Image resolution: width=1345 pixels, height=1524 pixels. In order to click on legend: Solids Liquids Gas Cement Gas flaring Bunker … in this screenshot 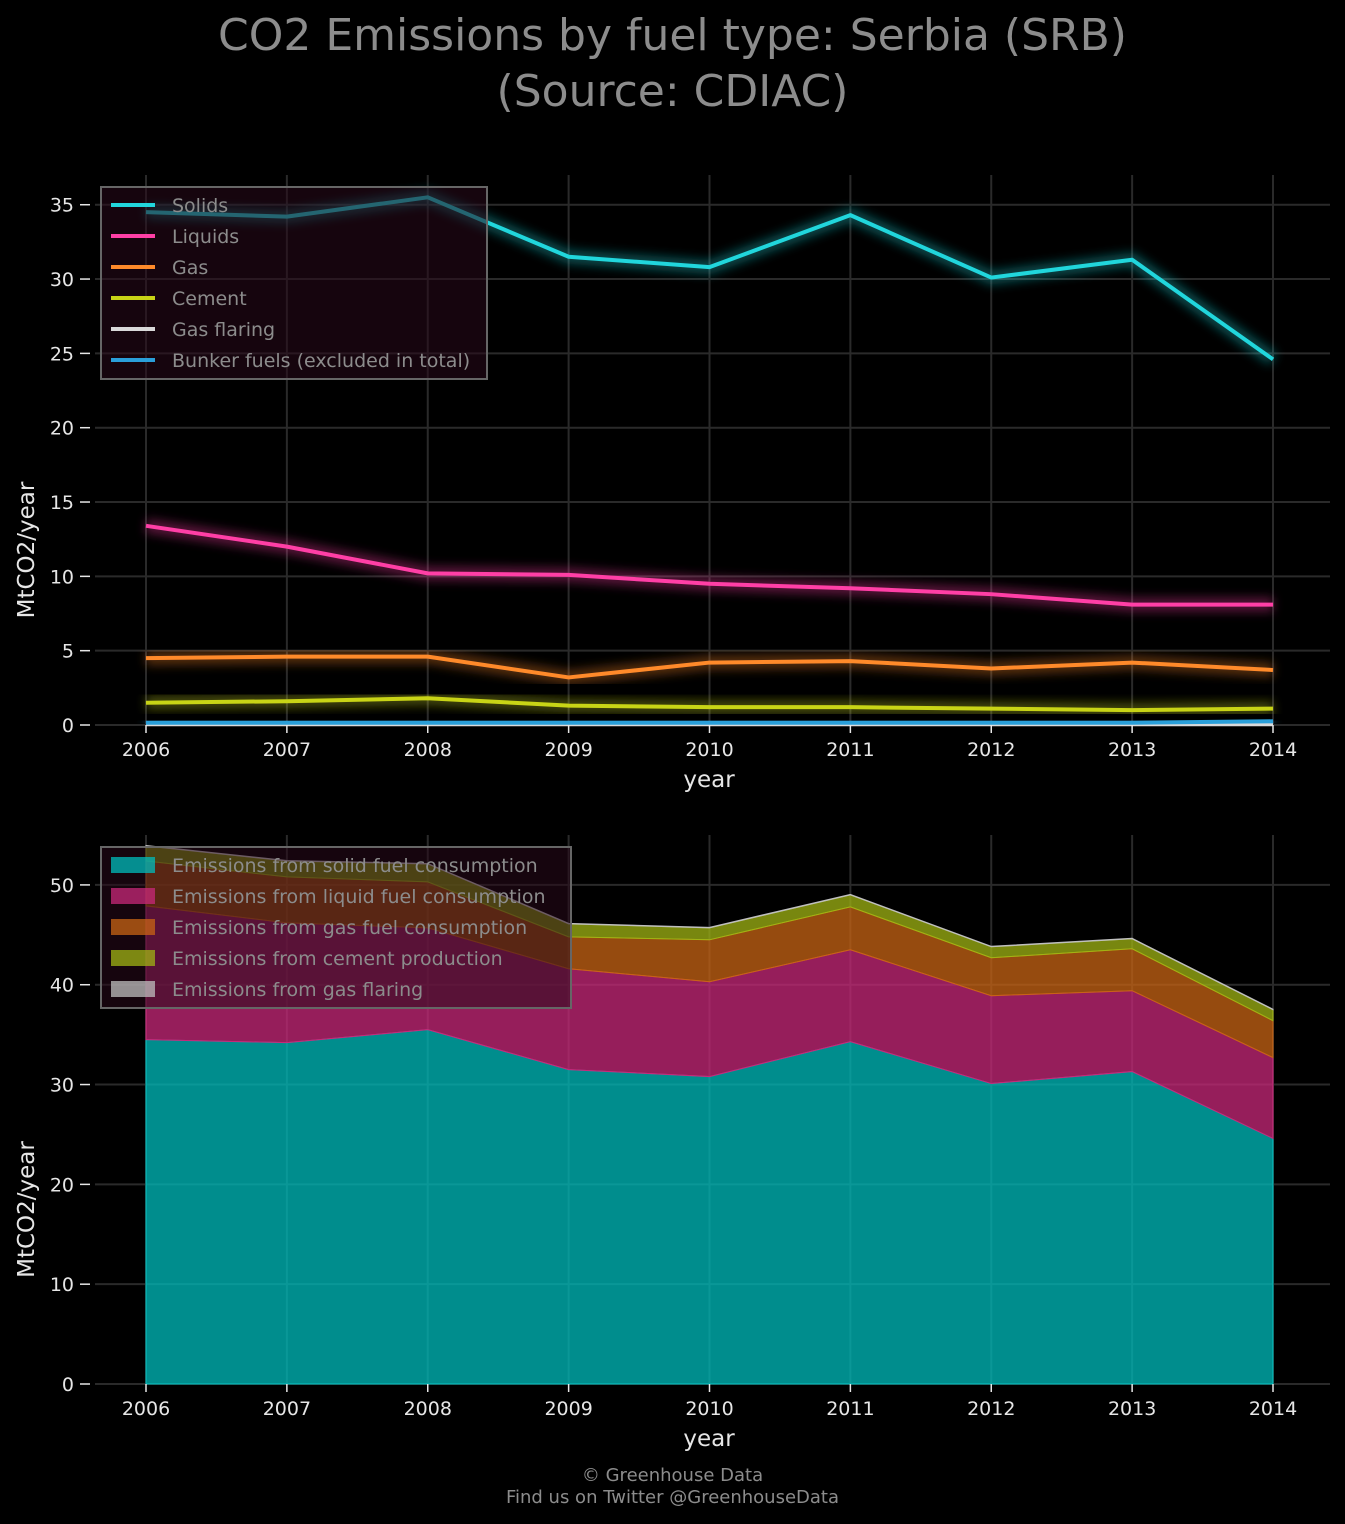, I will do `click(294, 283)`.